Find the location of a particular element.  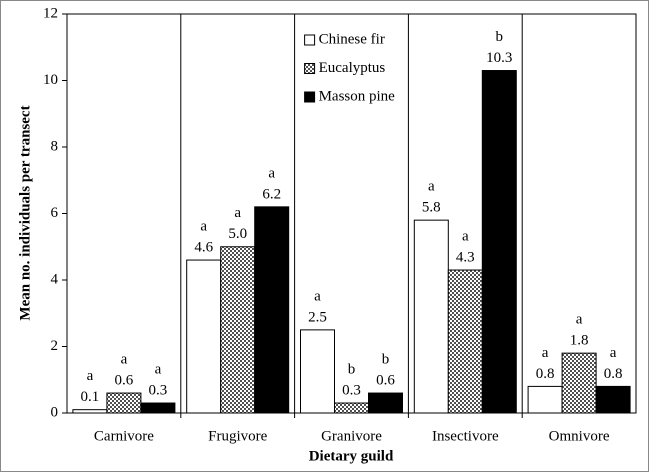

value-label: 2.5 is located at coordinates (317, 317).